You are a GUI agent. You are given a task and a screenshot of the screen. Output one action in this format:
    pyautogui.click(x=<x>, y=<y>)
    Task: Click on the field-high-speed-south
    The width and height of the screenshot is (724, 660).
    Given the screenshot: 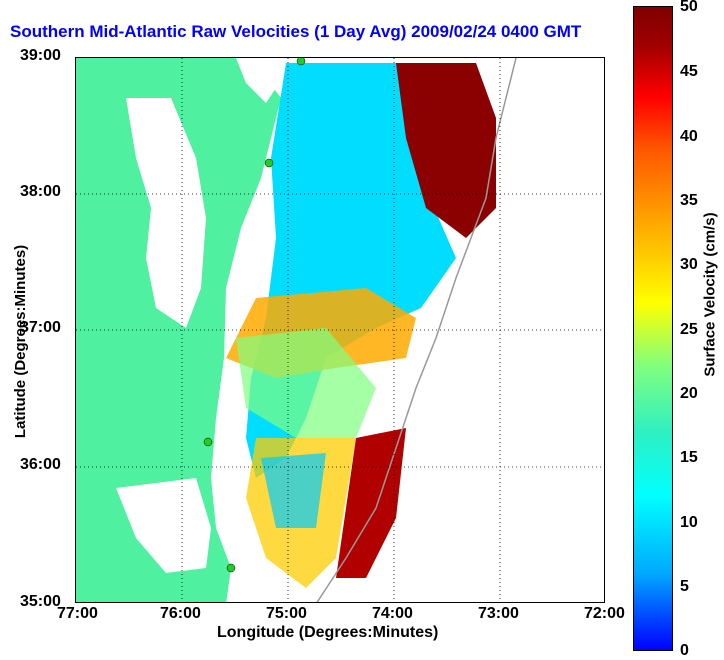 What is the action you would take?
    pyautogui.click(x=371, y=503)
    